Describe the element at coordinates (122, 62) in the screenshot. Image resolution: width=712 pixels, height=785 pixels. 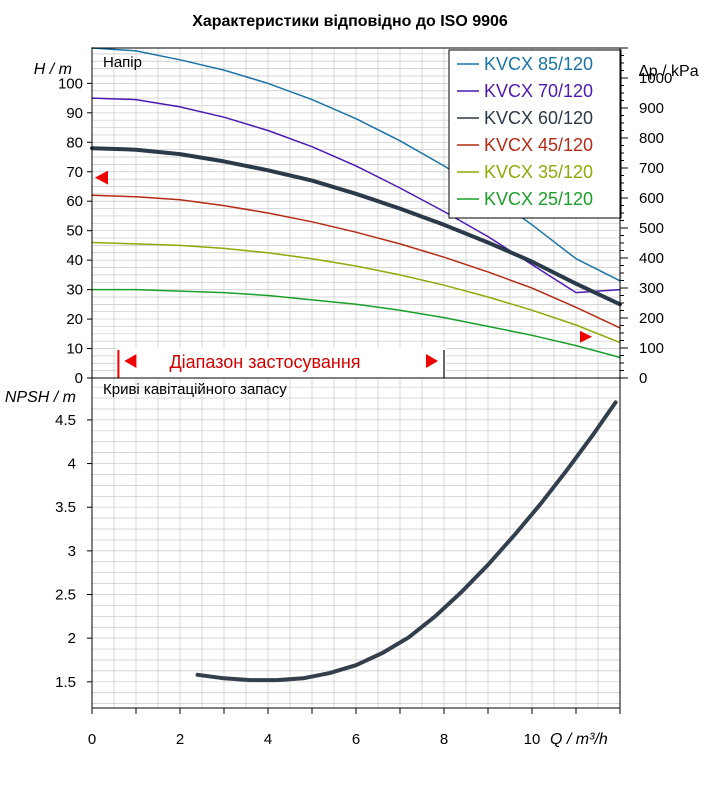
I see `head-panel-label: Напір` at that location.